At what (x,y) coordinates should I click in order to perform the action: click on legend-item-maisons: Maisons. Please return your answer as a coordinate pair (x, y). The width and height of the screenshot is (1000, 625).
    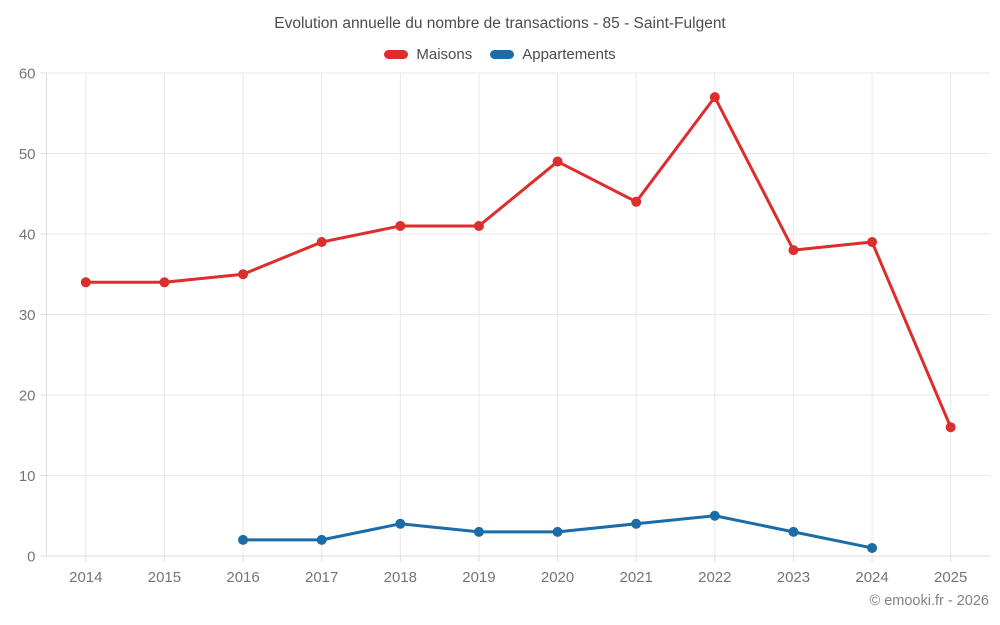
    Looking at the image, I should click on (428, 54).